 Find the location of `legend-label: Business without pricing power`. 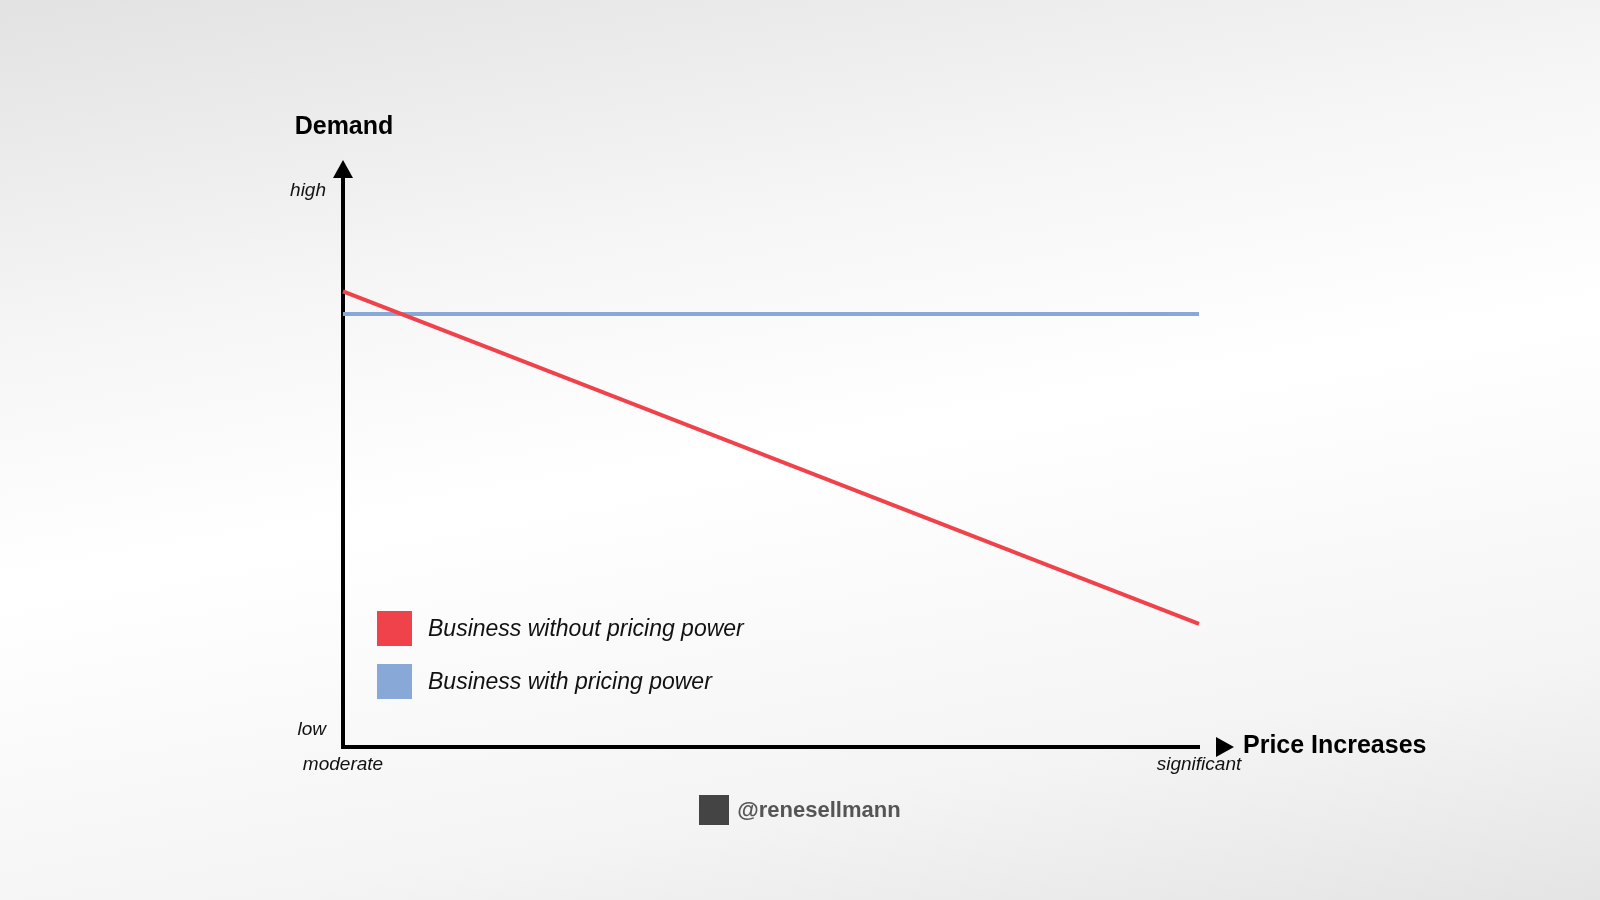

legend-label: Business without pricing power is located at coordinates (586, 628).